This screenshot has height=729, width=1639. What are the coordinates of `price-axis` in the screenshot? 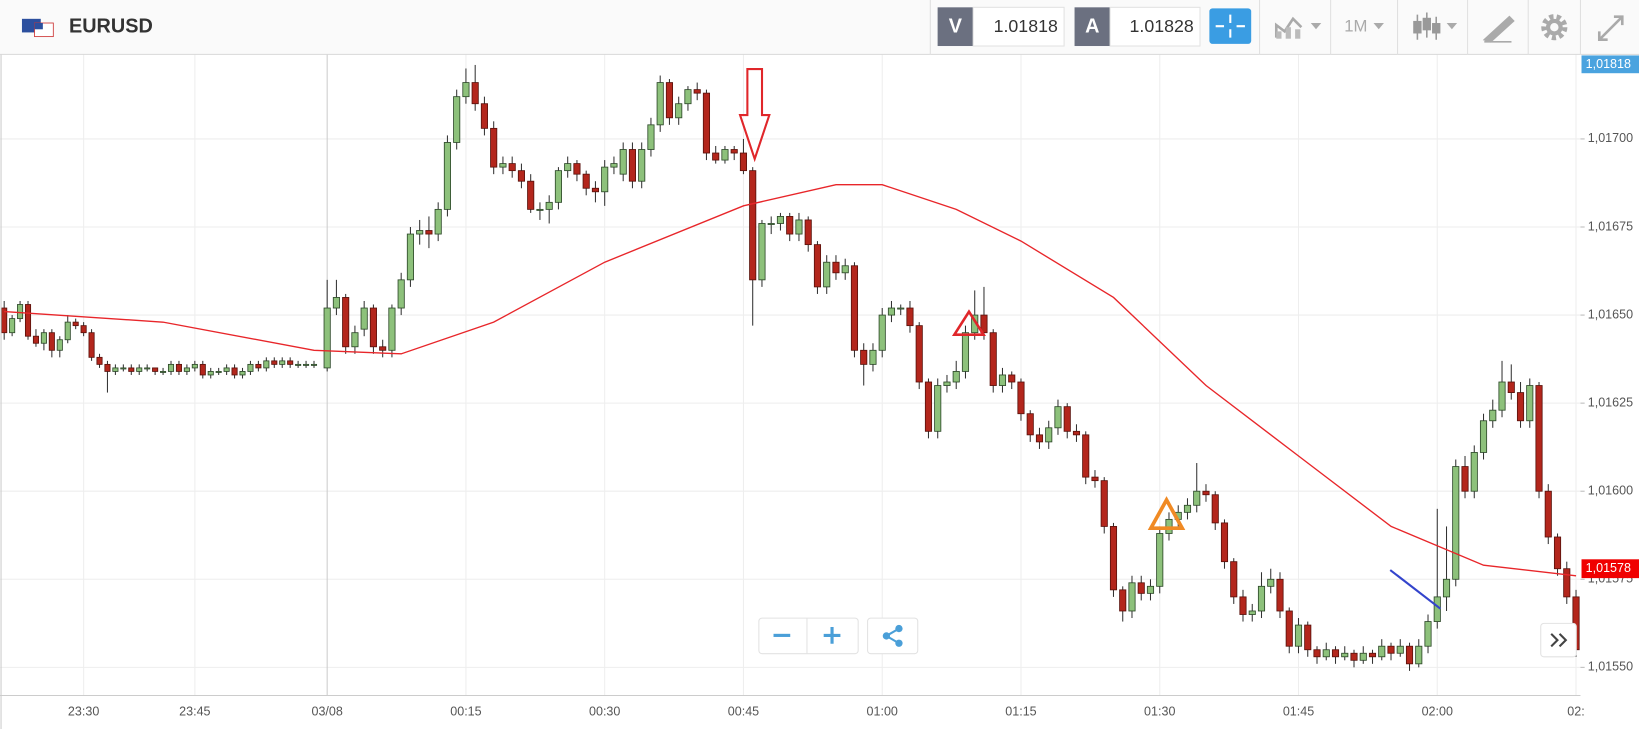 It's located at (1609, 391).